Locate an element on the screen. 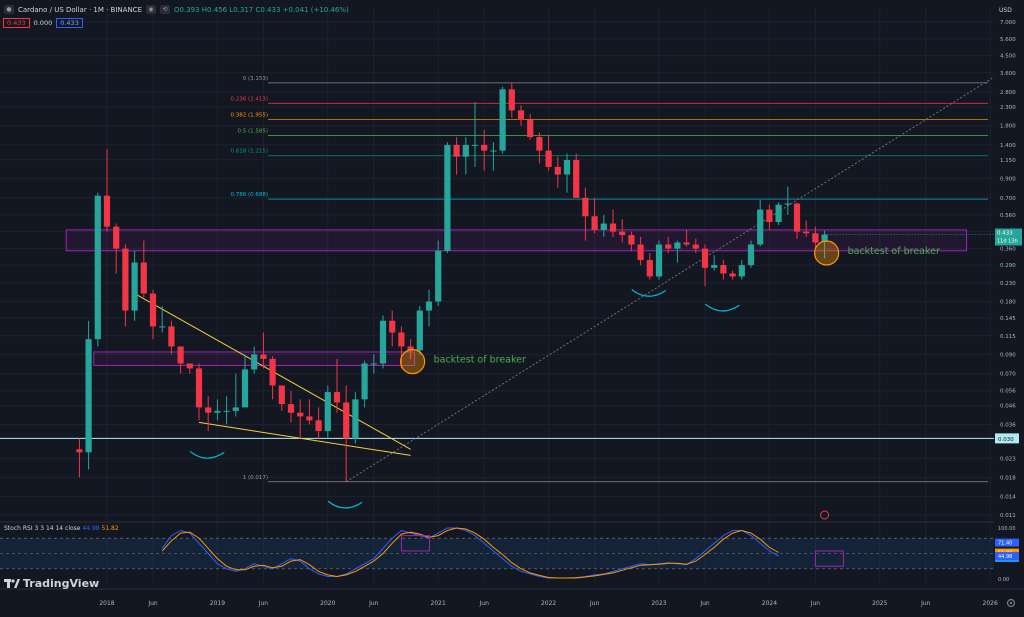  price-tick: 0.290 is located at coordinates (1008, 266).